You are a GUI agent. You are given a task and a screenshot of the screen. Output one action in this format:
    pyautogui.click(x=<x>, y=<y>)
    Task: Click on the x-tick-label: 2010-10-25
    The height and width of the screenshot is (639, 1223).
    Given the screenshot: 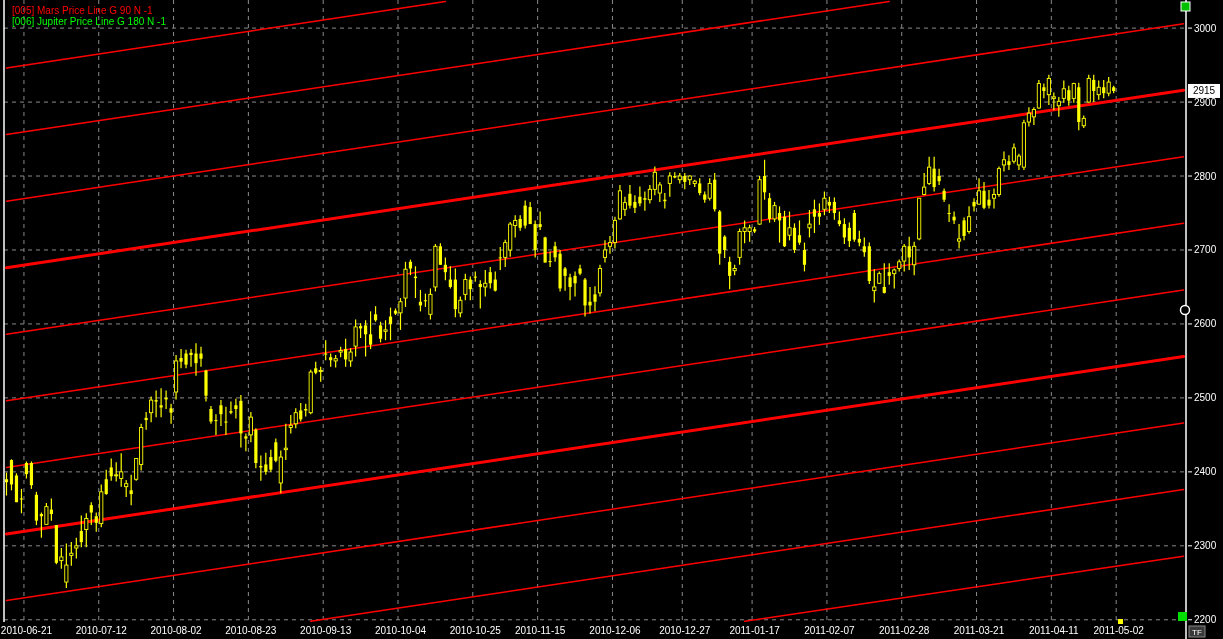 What is the action you would take?
    pyautogui.click(x=475, y=630)
    